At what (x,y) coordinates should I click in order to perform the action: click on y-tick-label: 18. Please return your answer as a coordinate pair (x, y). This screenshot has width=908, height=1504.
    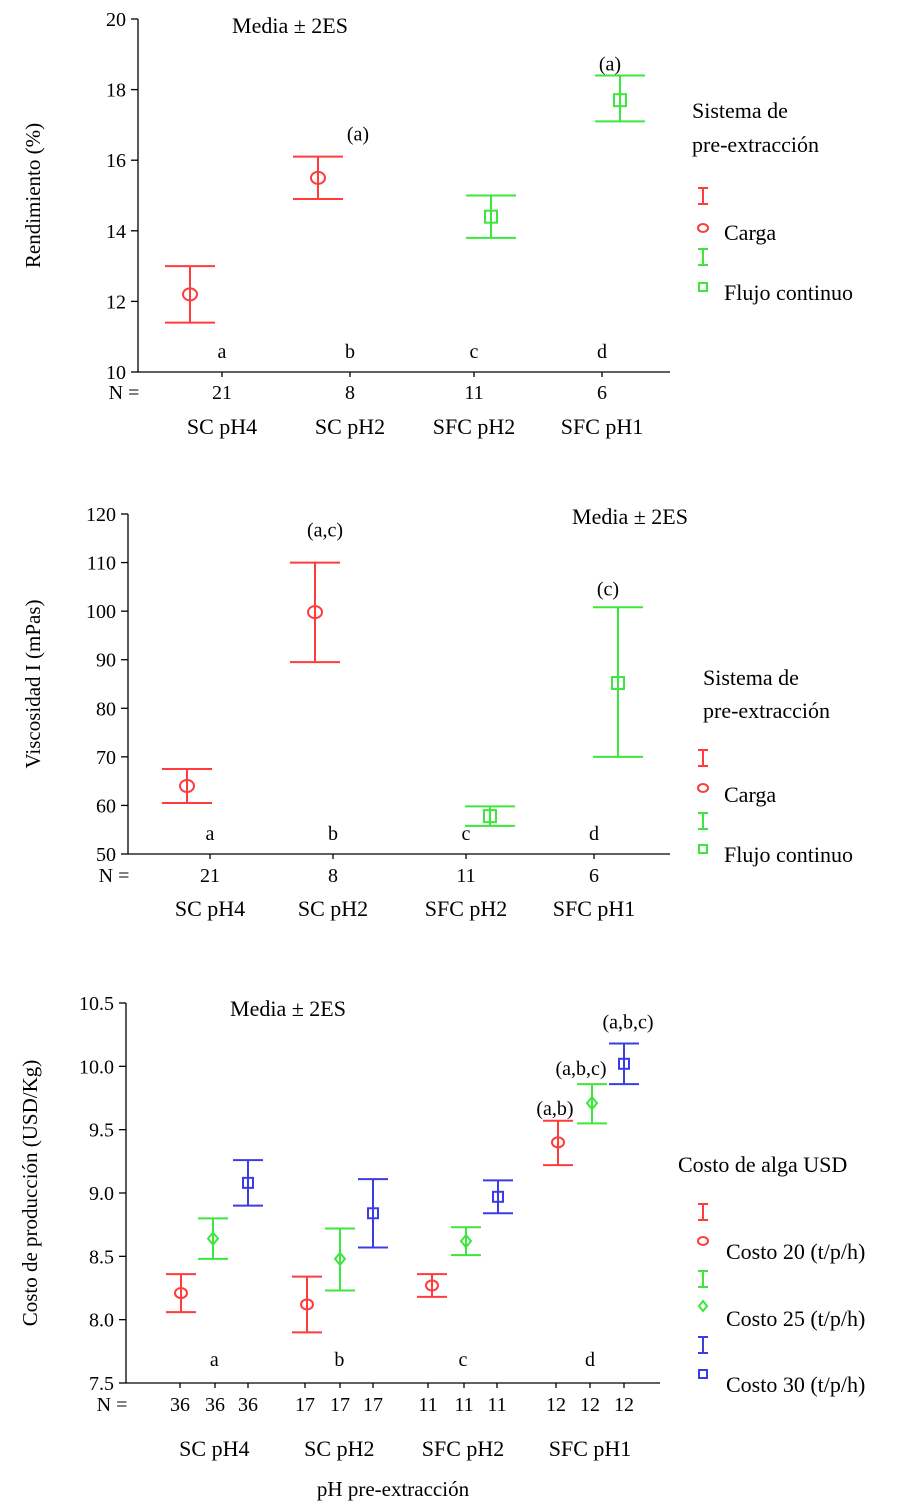
    Looking at the image, I should click on (116, 91).